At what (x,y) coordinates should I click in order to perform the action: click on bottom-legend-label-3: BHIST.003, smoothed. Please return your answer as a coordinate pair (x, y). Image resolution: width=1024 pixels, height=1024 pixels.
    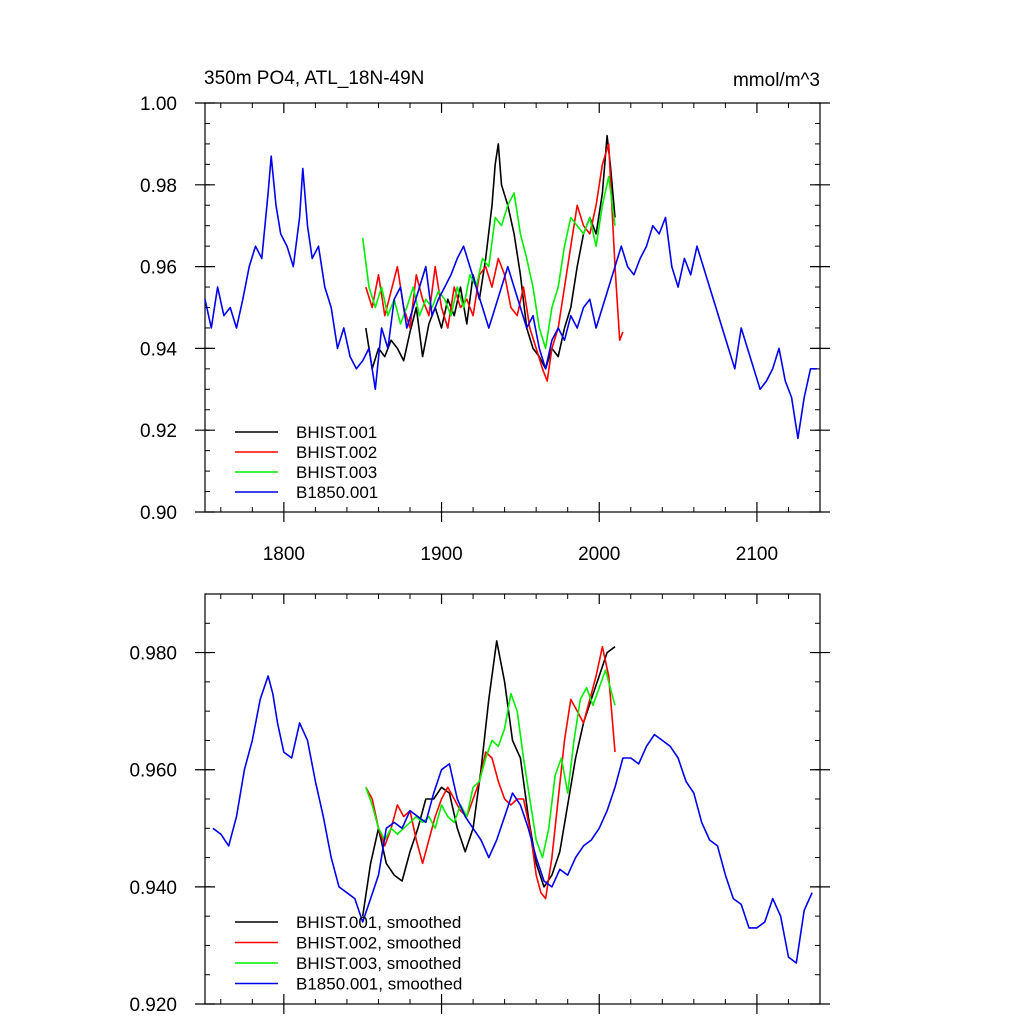
    Looking at the image, I should click on (378, 963).